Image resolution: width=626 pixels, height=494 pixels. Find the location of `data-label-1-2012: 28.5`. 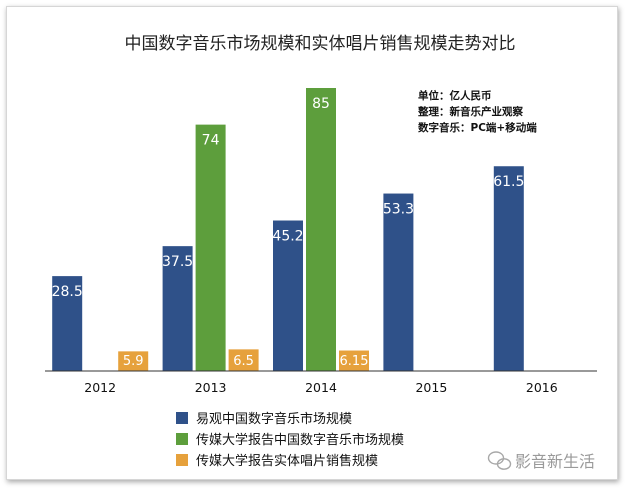

data-label-1-2012: 28.5 is located at coordinates (67, 292).